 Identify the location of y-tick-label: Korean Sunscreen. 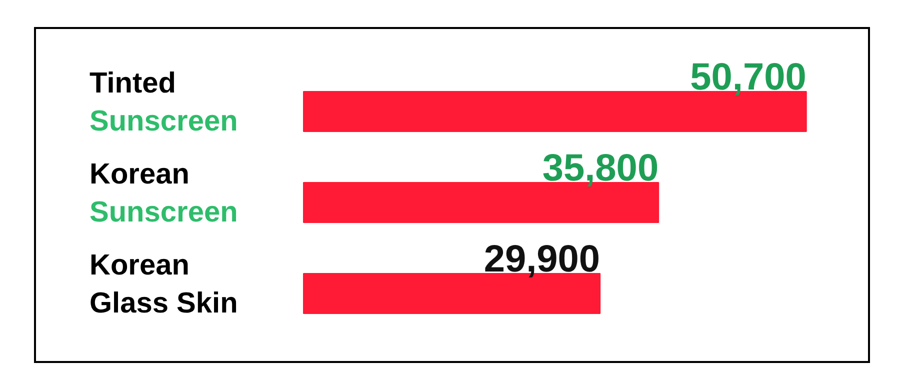
(164, 193).